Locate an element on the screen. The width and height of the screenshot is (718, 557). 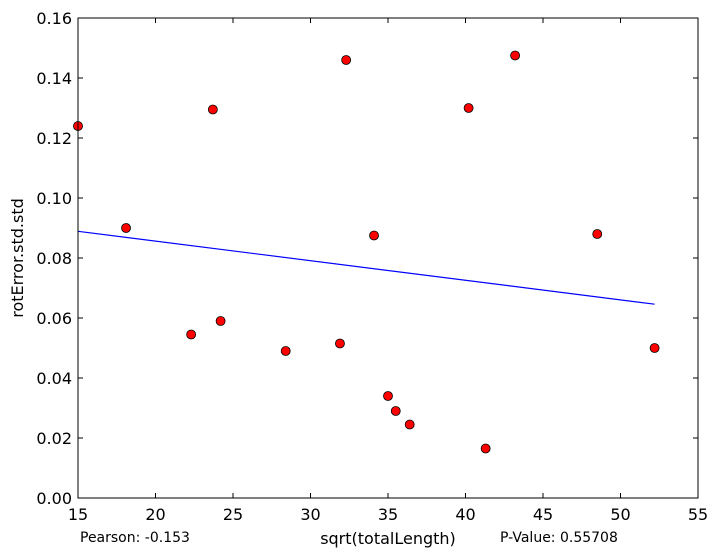
y-tick-label: 0.06 is located at coordinates (54, 318).